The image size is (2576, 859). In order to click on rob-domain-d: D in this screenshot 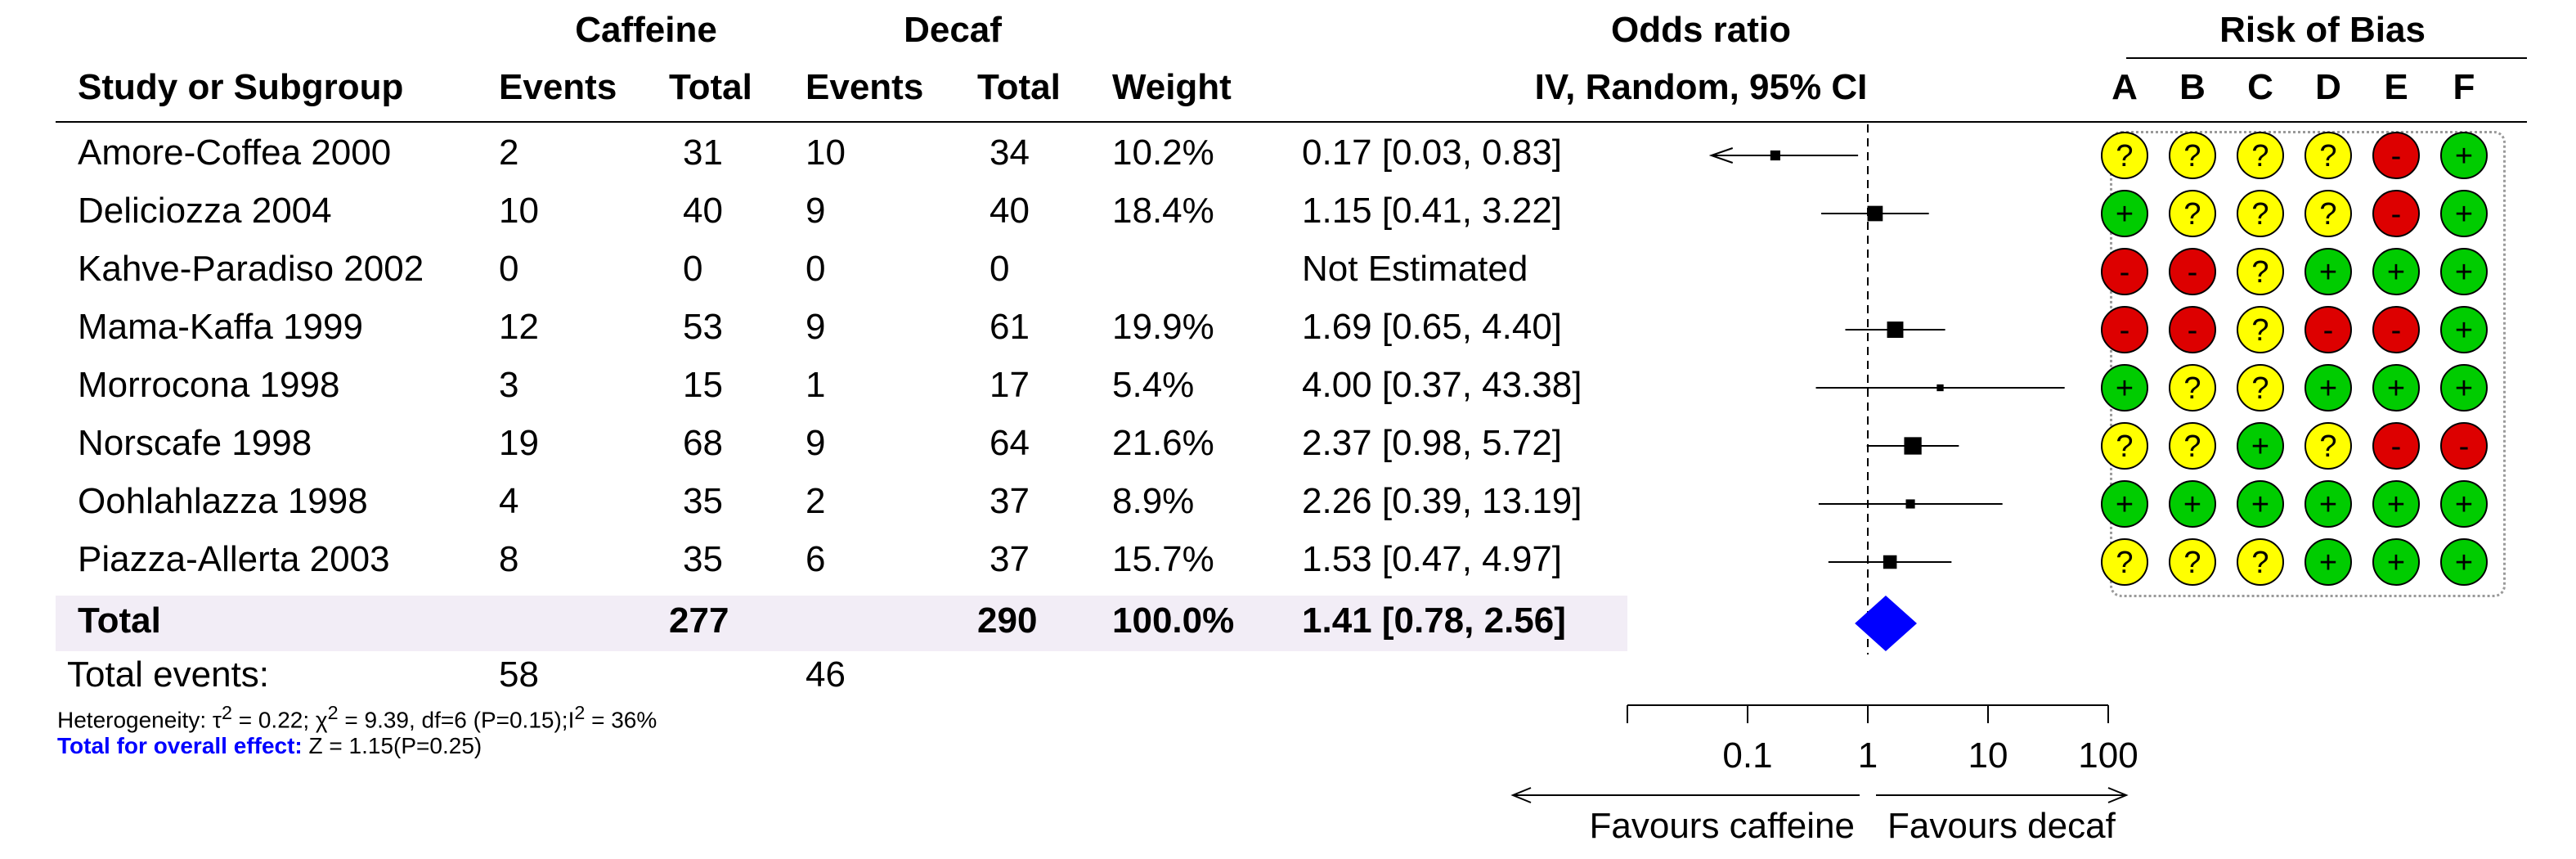, I will do `click(2328, 87)`.